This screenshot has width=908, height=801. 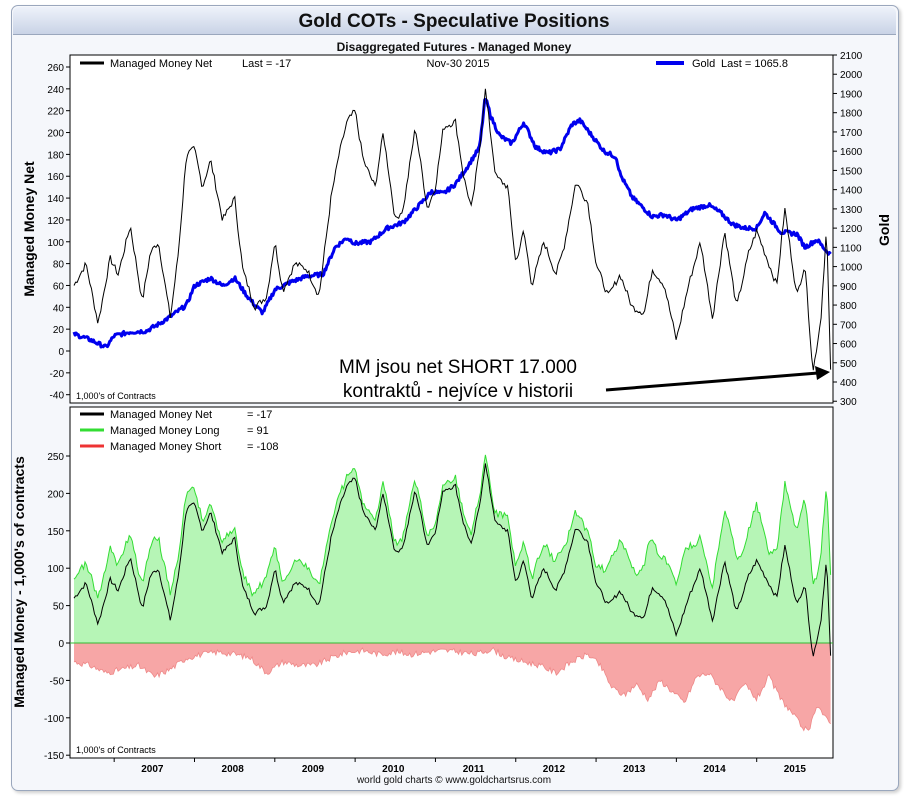 I want to click on chart-subtitle: Disaggregated Futures - Managed Money, so click(x=454, y=47).